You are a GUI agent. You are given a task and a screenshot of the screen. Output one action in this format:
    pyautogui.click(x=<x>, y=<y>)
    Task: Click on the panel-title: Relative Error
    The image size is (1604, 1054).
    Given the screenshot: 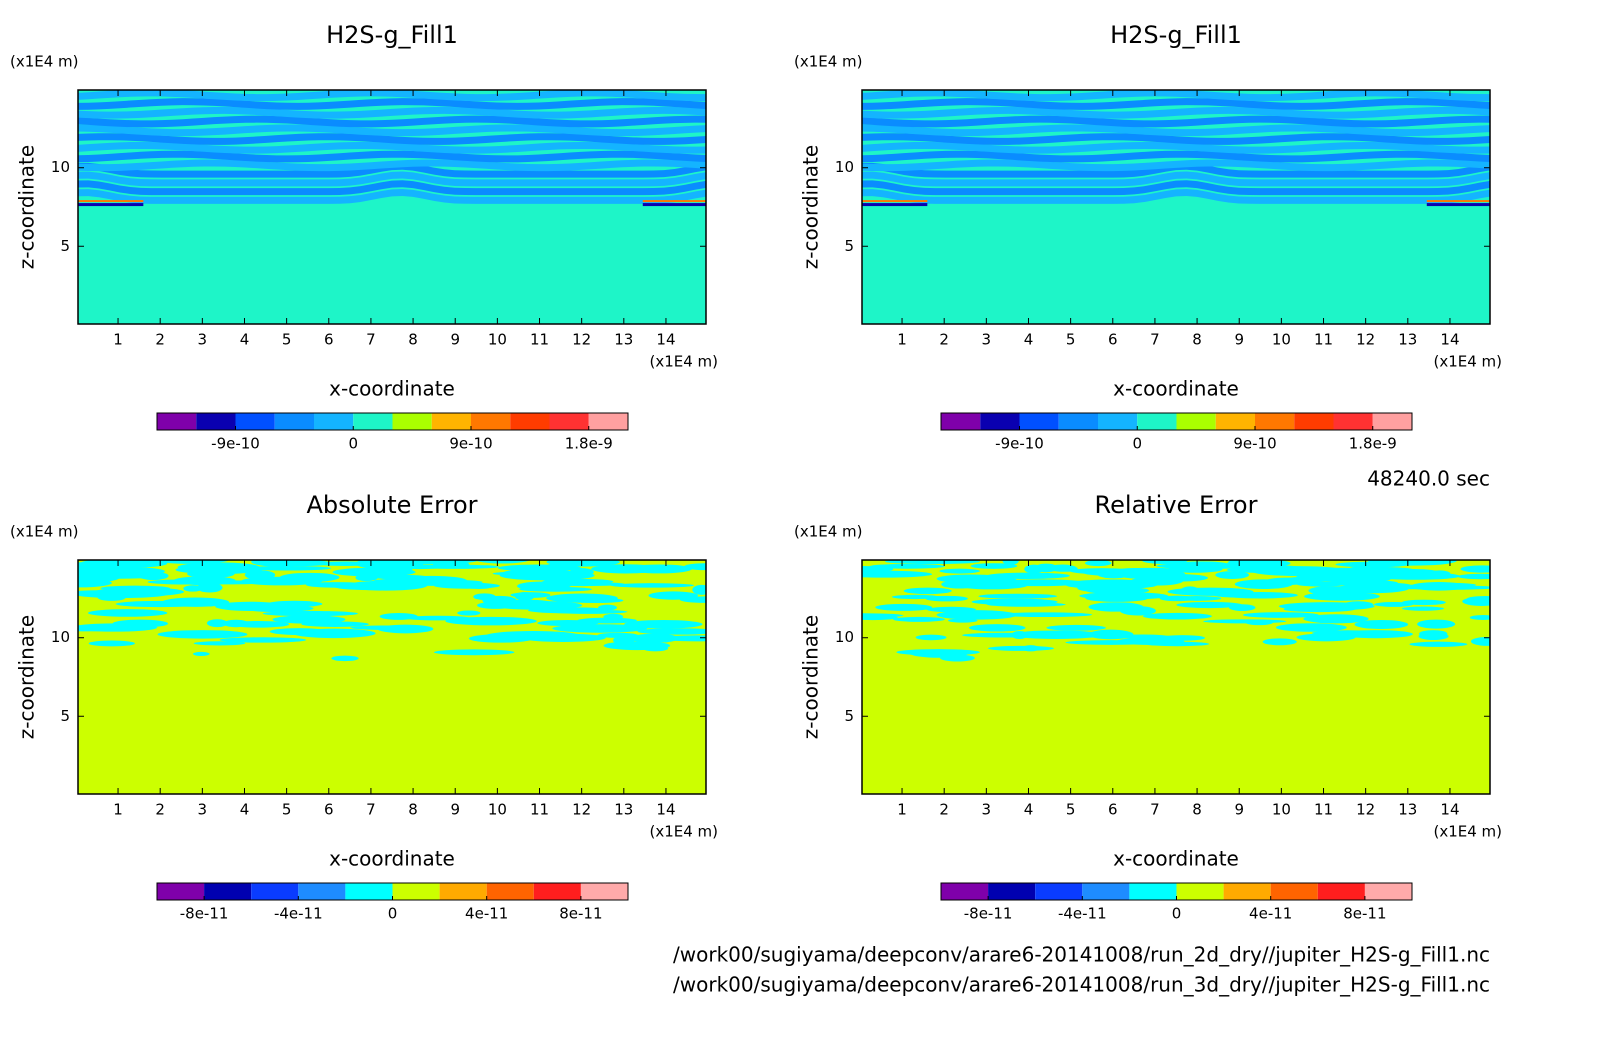 What is the action you would take?
    pyautogui.click(x=1176, y=505)
    